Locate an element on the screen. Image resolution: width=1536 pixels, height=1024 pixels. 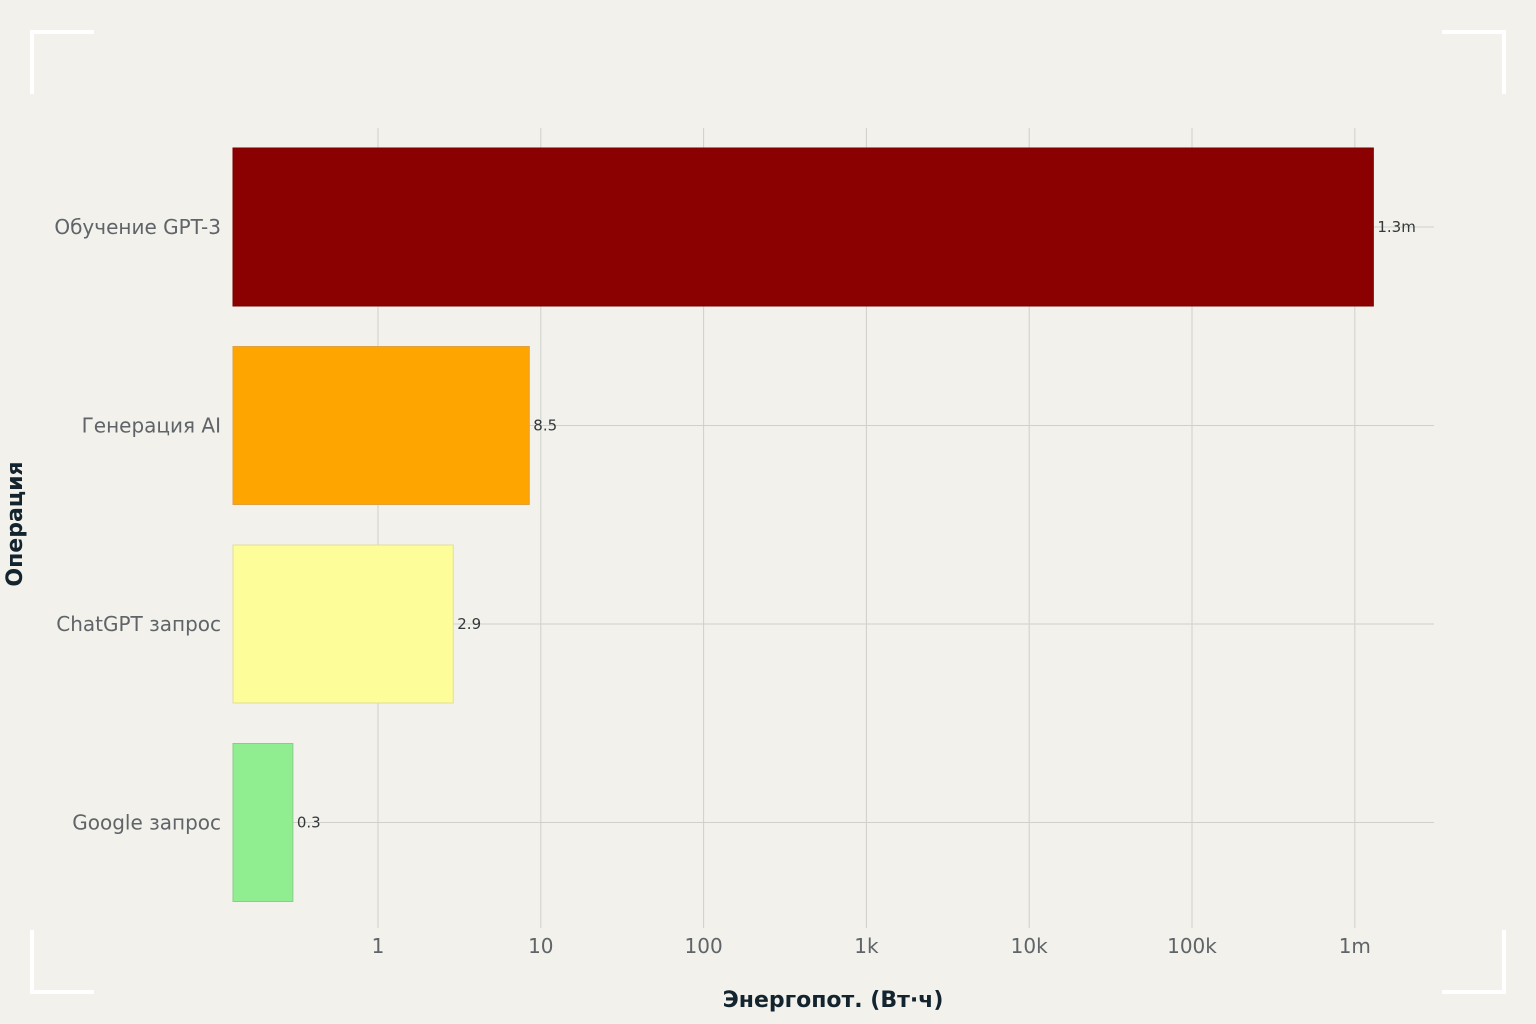
category-label: Генерация AI is located at coordinates (151, 426).